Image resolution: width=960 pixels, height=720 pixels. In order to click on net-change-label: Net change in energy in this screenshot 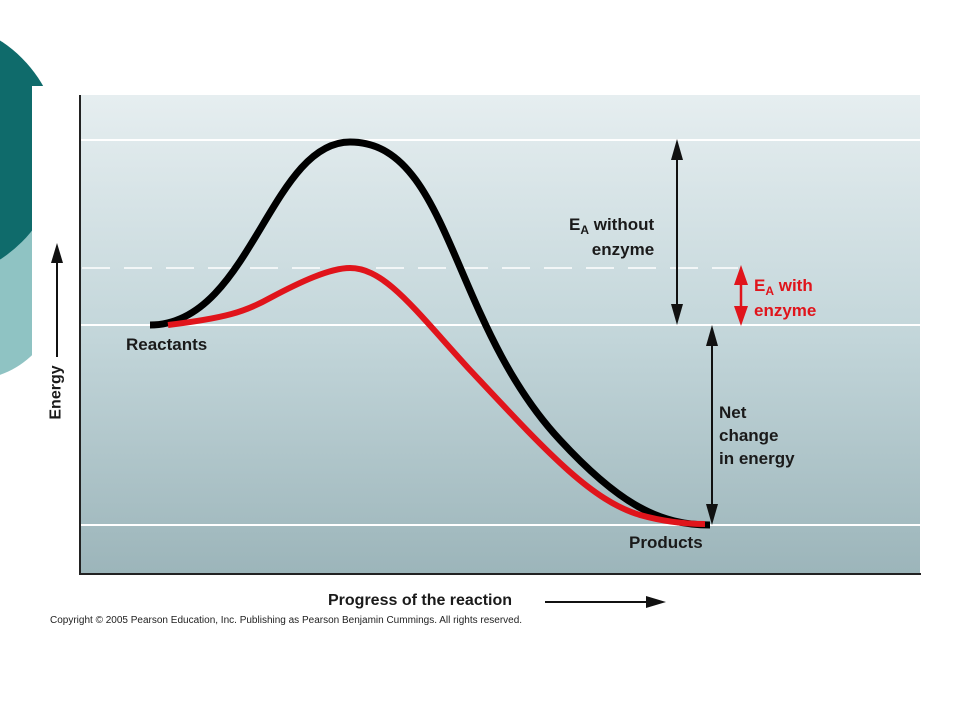, I will do `click(757, 435)`.